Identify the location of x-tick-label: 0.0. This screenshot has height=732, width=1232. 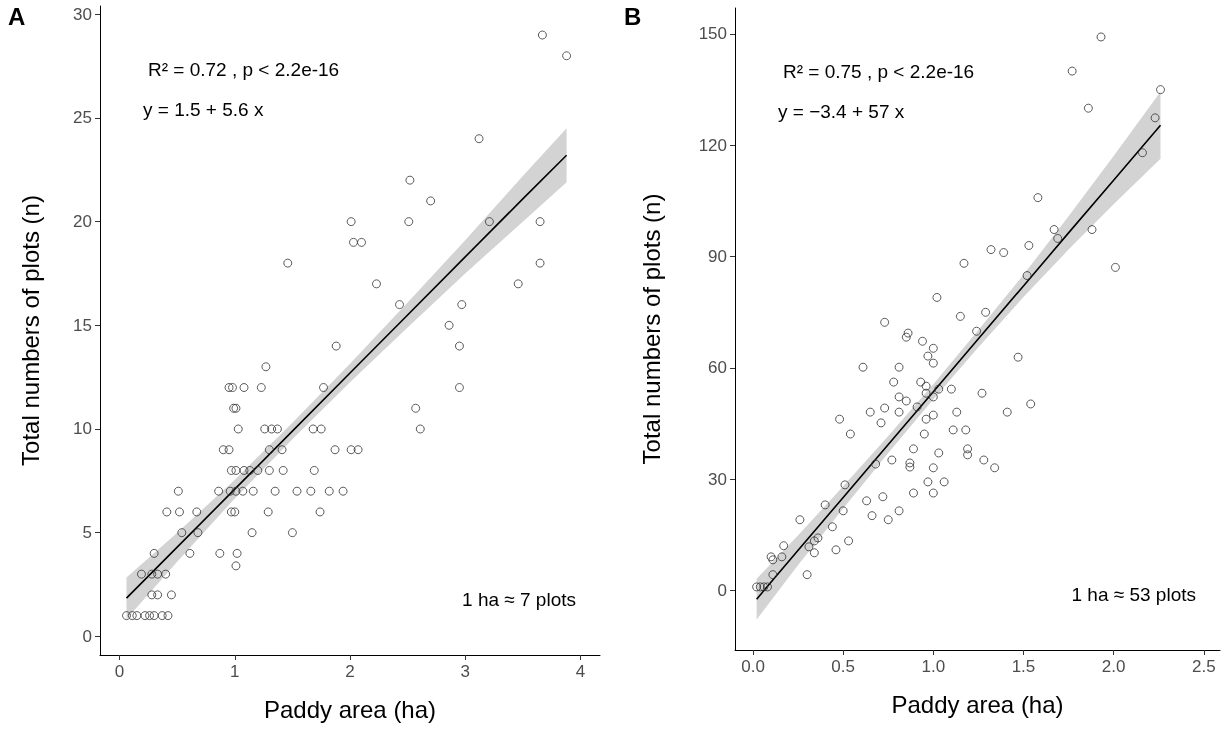
(753, 666).